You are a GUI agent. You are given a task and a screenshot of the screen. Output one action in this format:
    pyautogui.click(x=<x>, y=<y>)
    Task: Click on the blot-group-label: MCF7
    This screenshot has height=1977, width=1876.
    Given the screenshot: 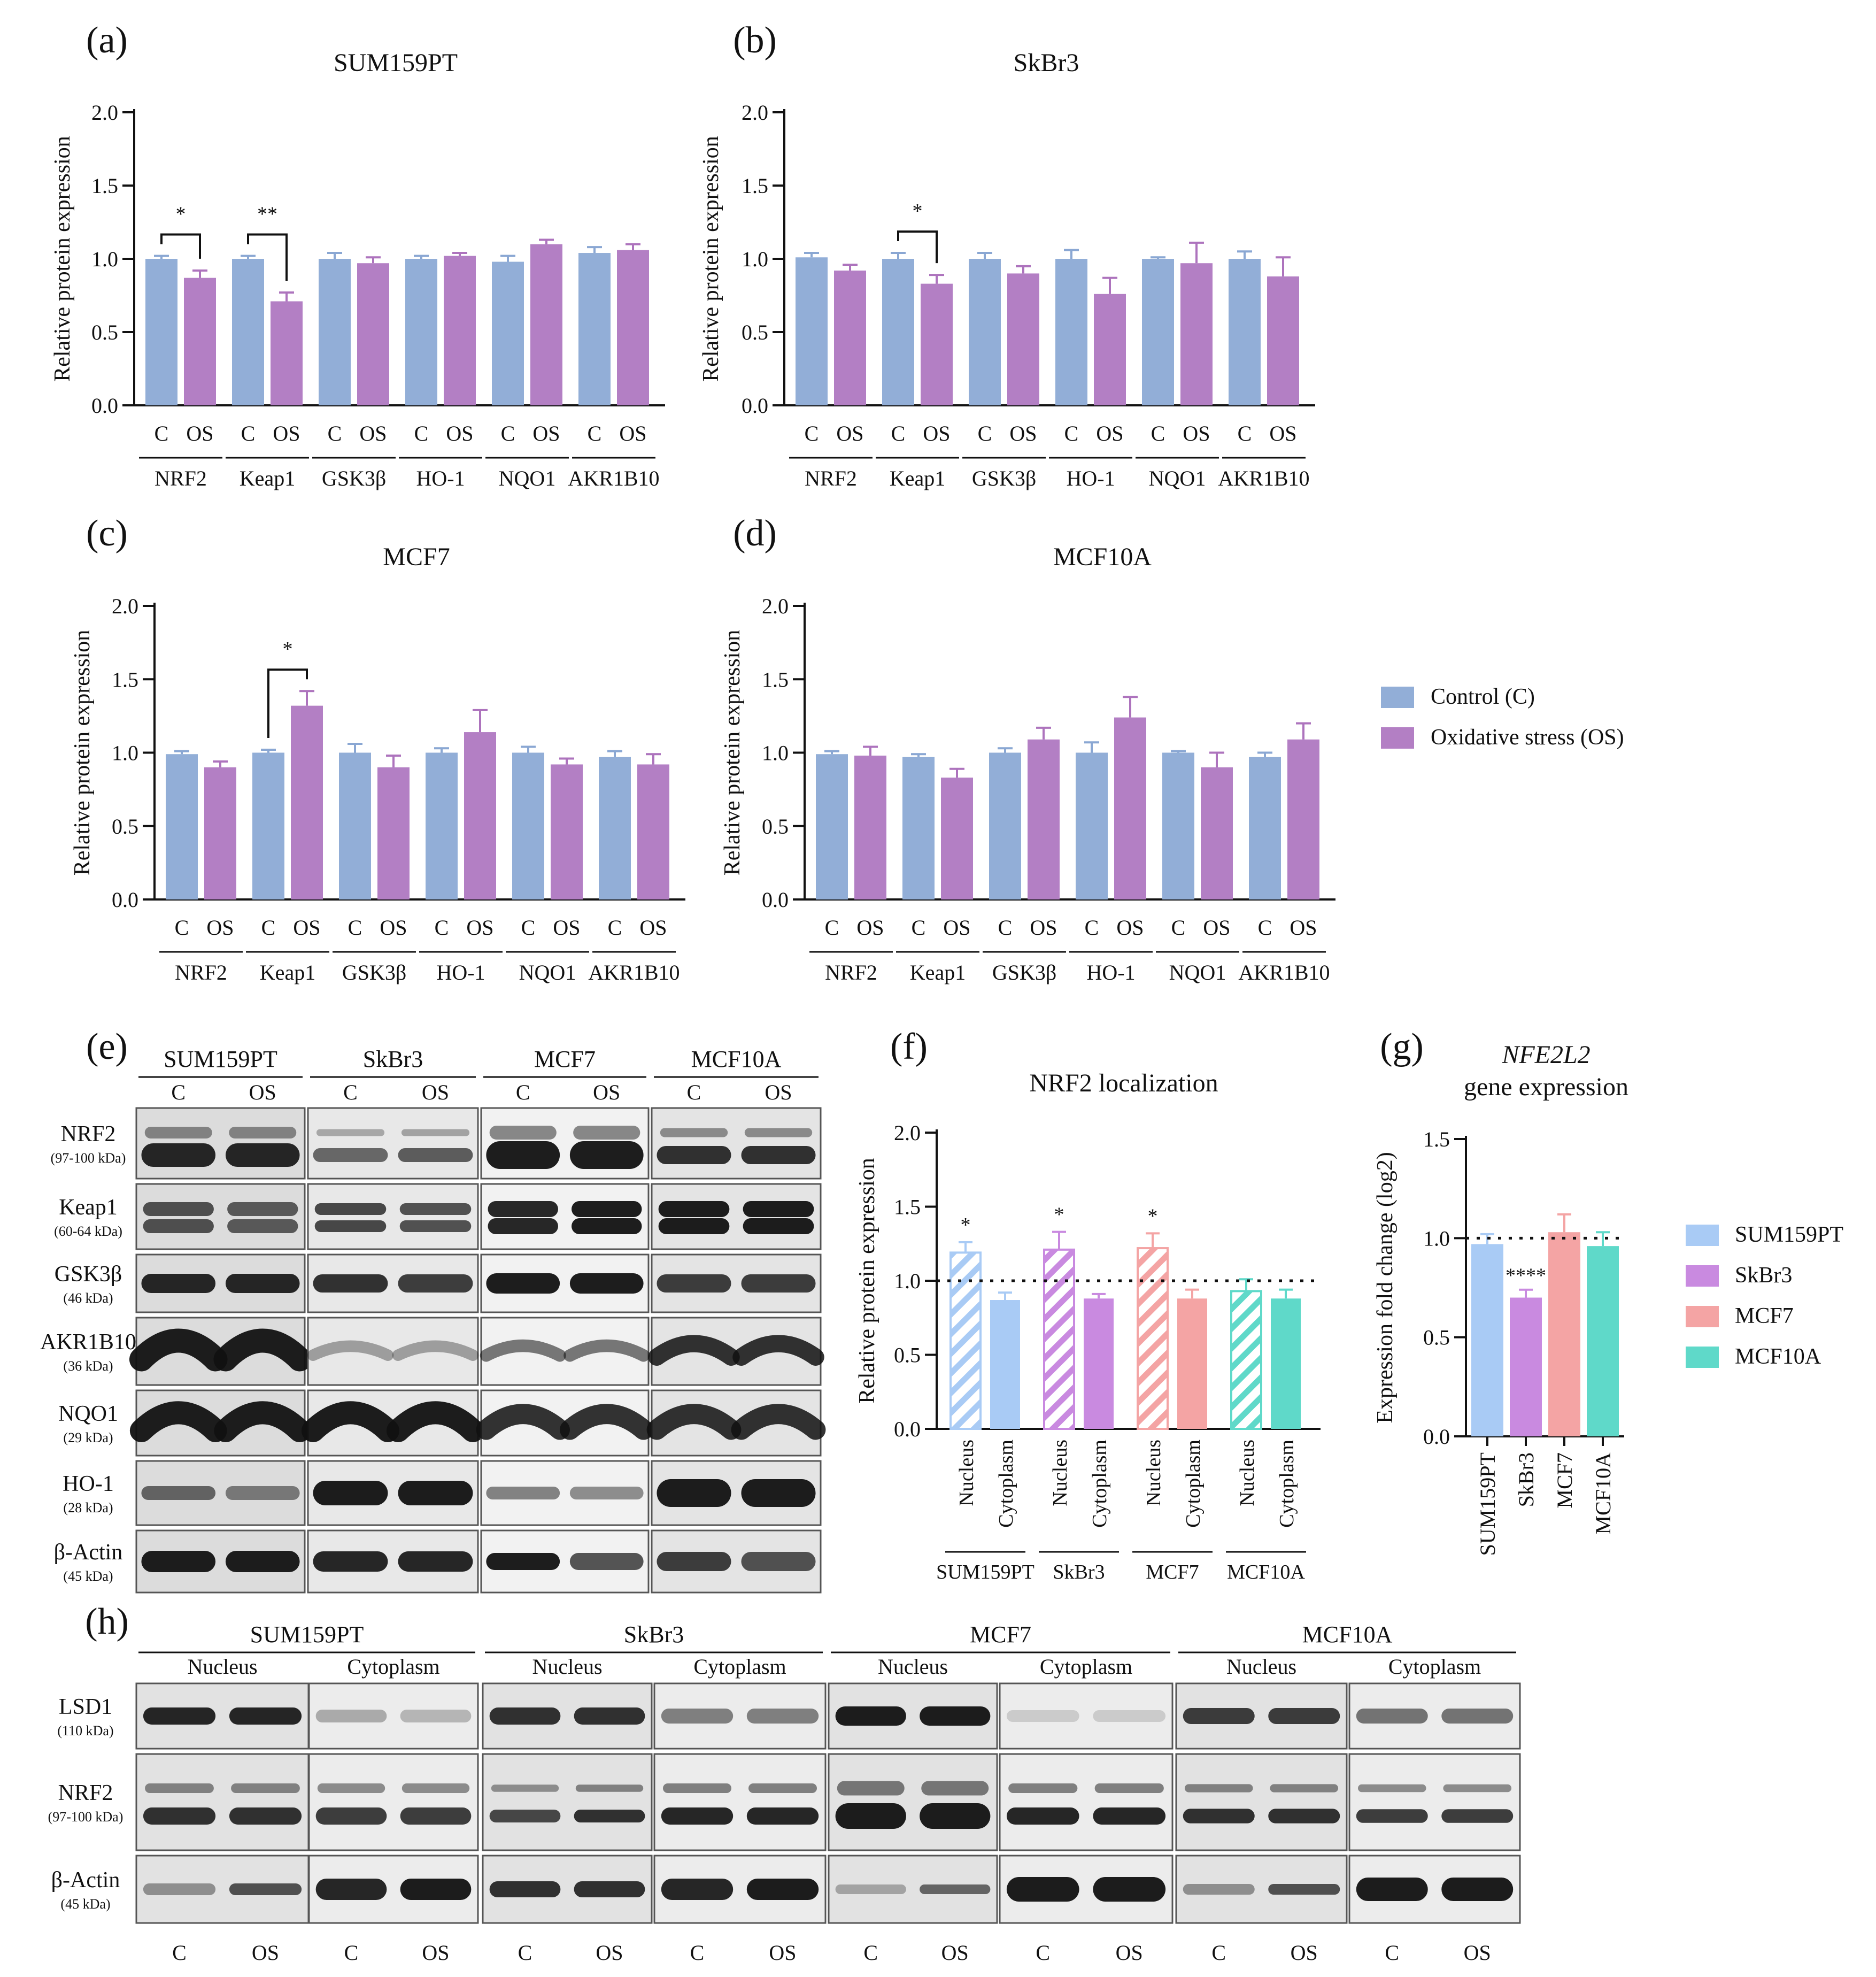 What is the action you would take?
    pyautogui.click(x=565, y=1059)
    